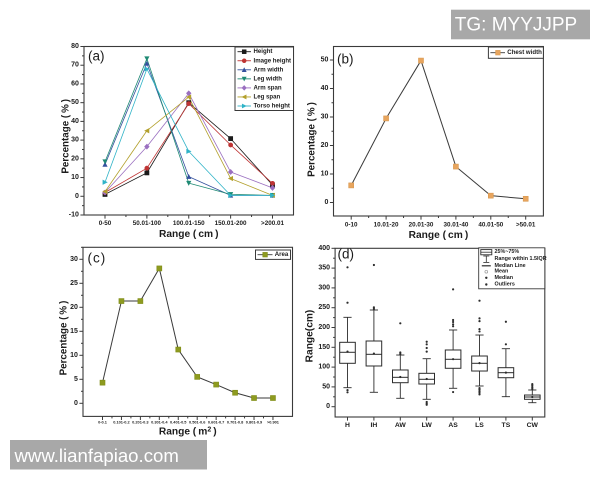 Image resolution: width=600 pixels, height=480 pixels. Describe the element at coordinates (197, 421) in the screenshot. I see `svg-text: 0.501-0.6` at that location.